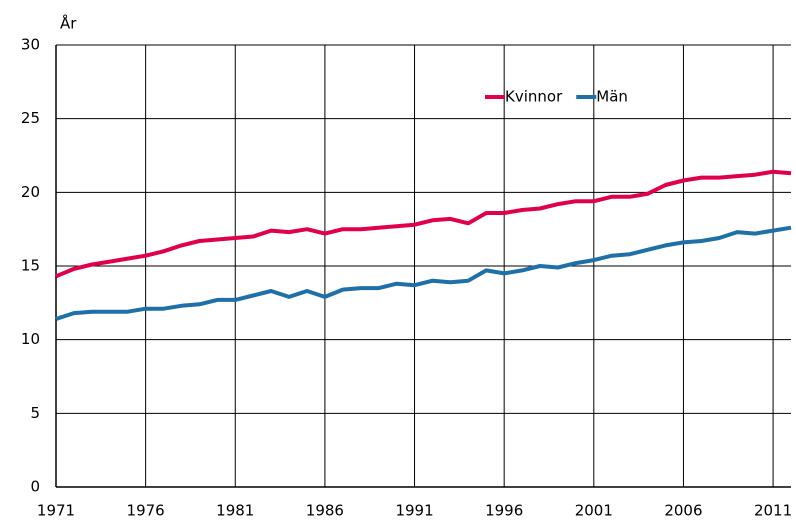  Describe the element at coordinates (235, 511) in the screenshot. I see `x-tick-label: 1981` at that location.